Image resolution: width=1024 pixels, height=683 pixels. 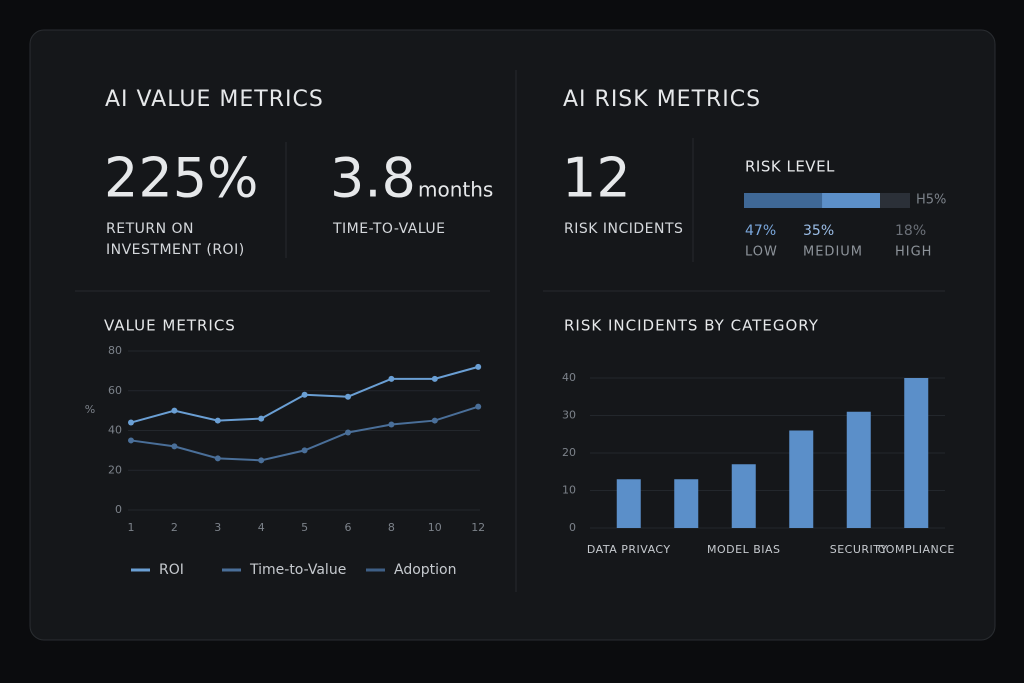 What do you see at coordinates (623, 229) in the screenshot?
I see `kpi-label: RISK INCIDENTS` at bounding box center [623, 229].